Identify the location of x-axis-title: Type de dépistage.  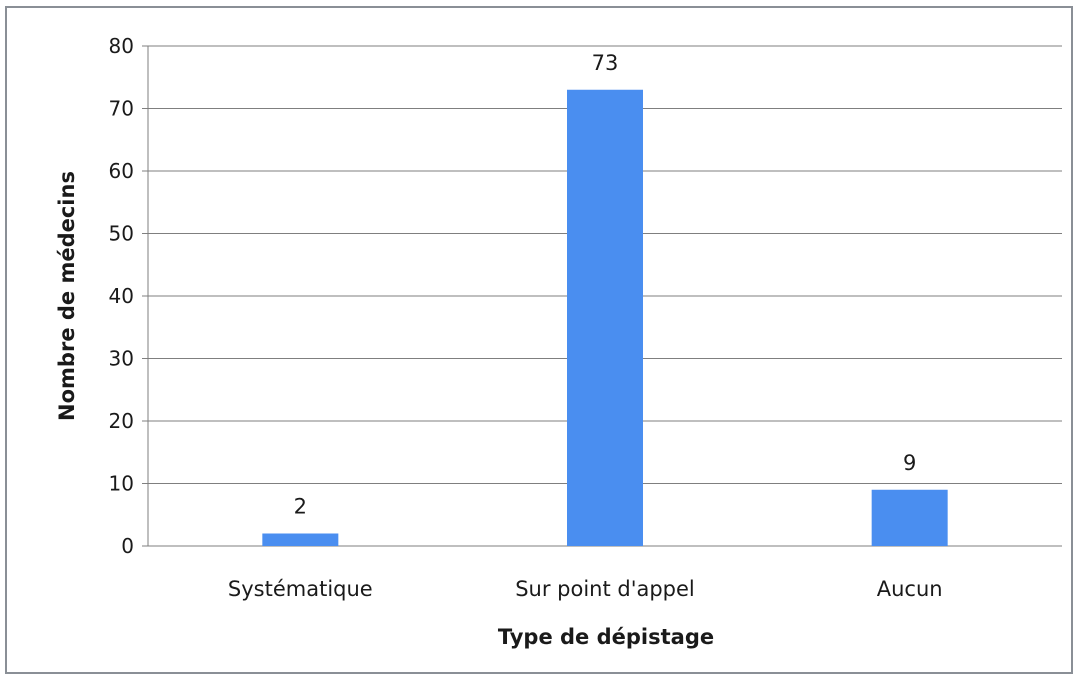
(606, 637).